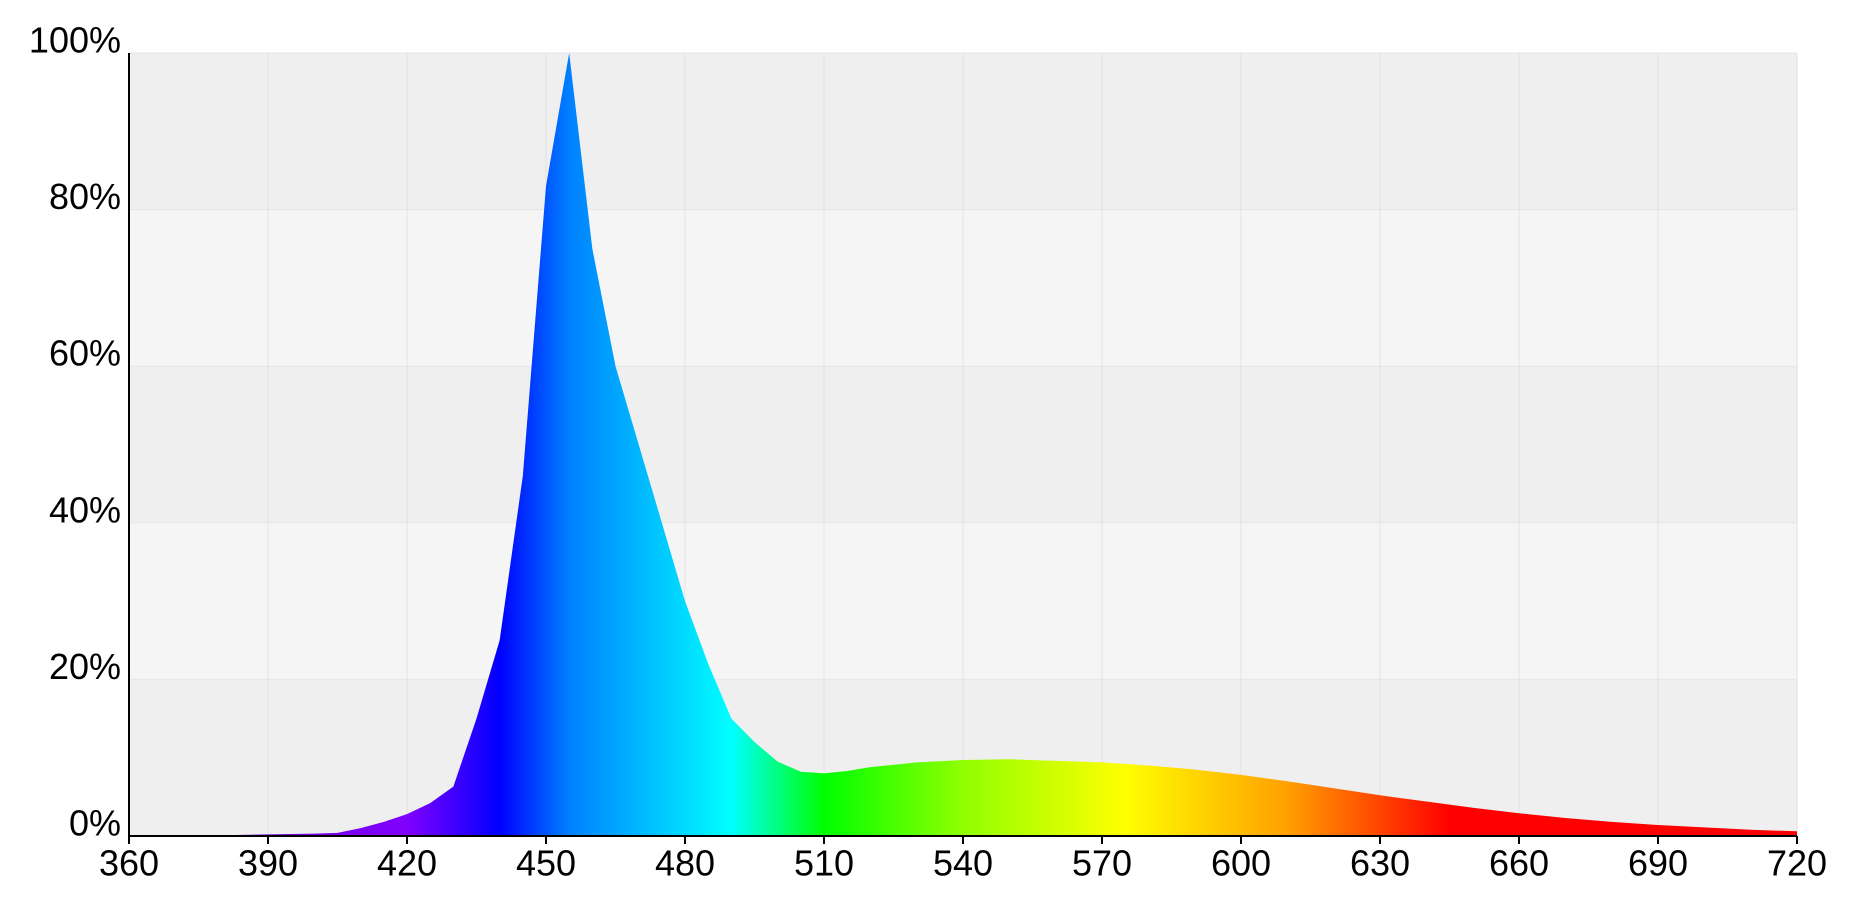  Describe the element at coordinates (685, 863) in the screenshot. I see `x-tick-label: 480` at that location.